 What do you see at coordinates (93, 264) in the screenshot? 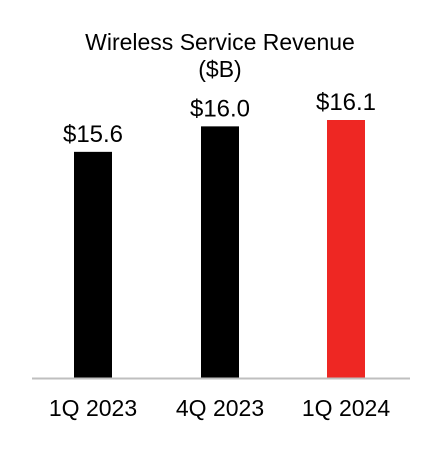
I see `bar-1q-2023` at bounding box center [93, 264].